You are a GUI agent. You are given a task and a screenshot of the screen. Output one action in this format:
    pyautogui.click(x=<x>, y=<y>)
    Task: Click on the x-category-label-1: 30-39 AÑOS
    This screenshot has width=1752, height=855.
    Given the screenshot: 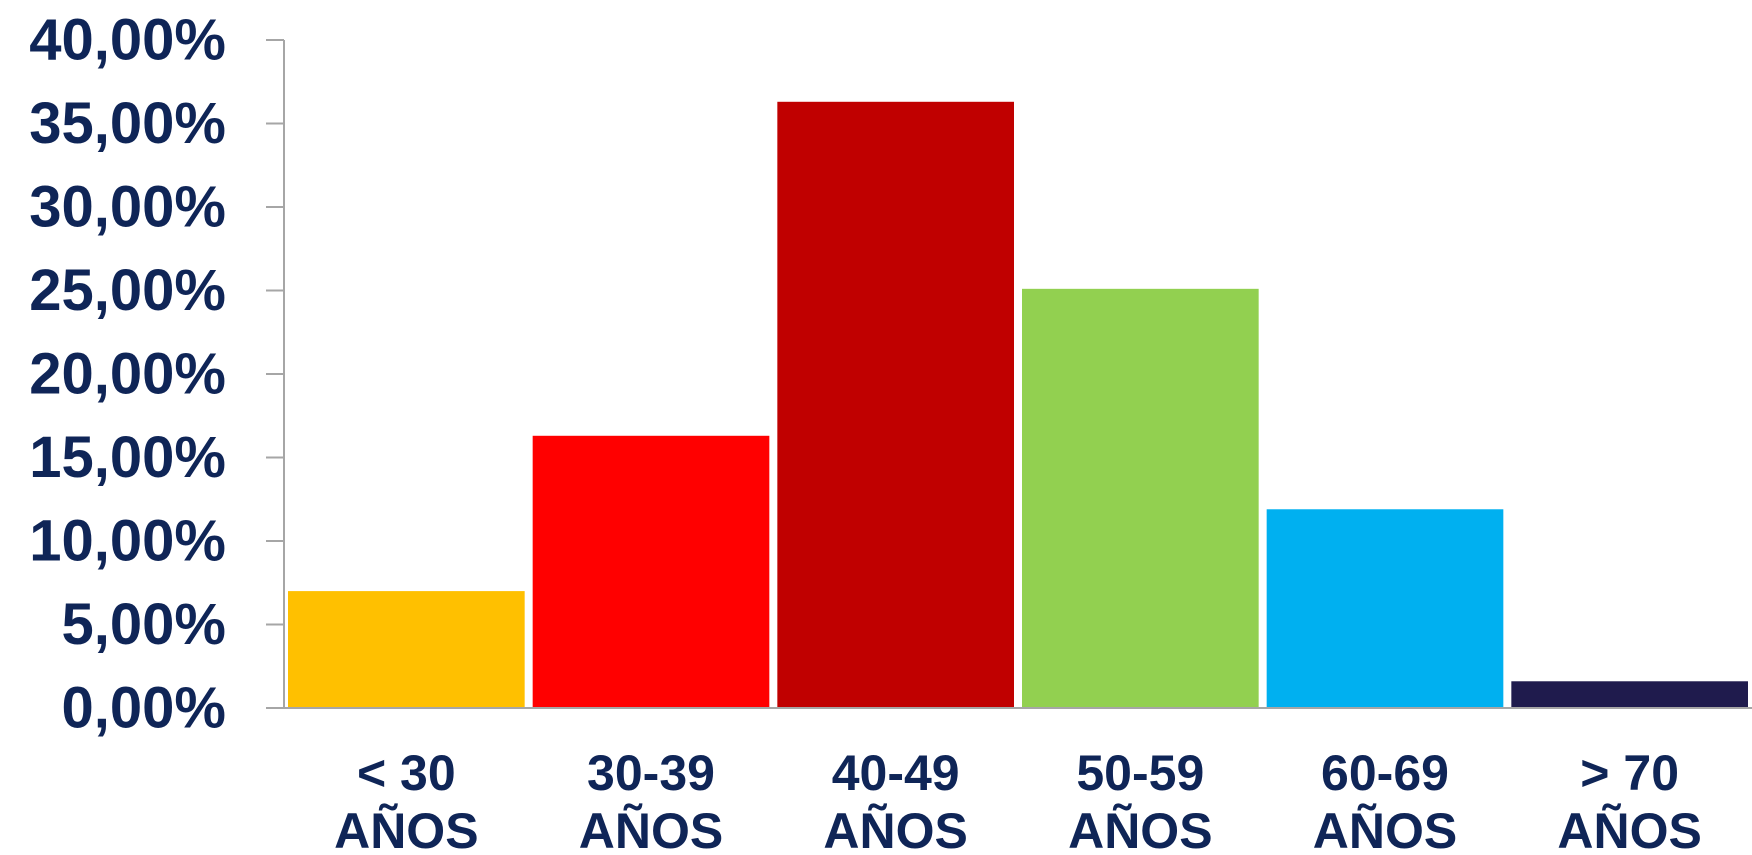 What is the action you would take?
    pyautogui.click(x=651, y=800)
    